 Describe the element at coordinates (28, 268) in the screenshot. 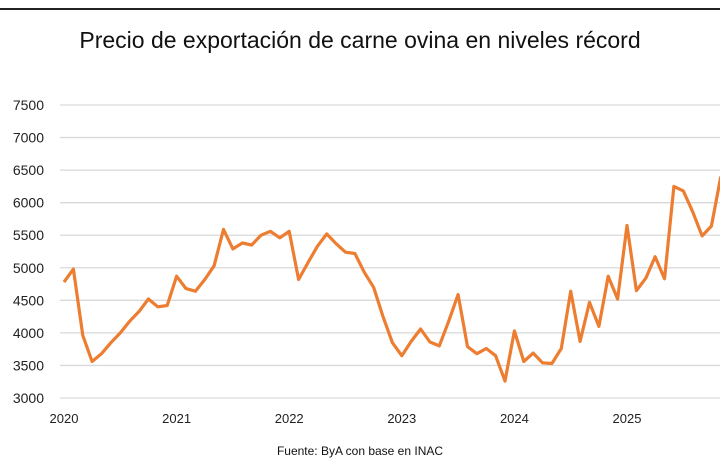

I see `y-tick-label: 5000` at that location.